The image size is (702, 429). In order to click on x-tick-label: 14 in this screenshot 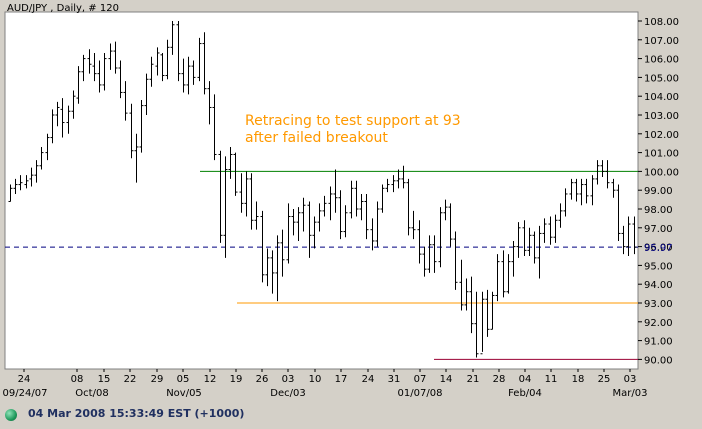, I will do `click(446, 379)`.